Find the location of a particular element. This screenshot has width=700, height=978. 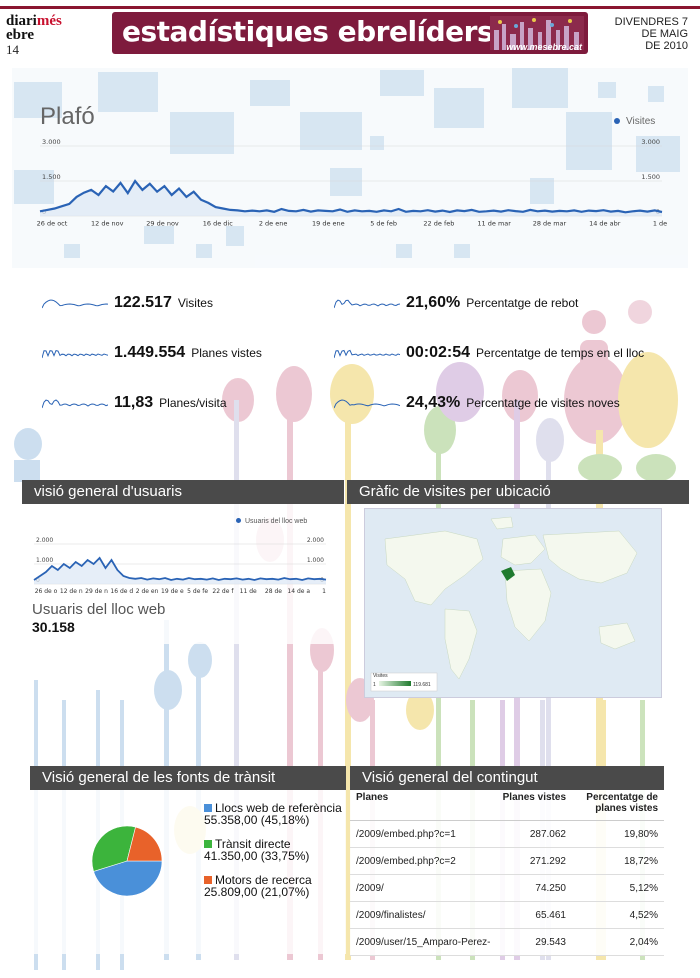

users-legend: Usuaris del lloc web is located at coordinates (271, 521).